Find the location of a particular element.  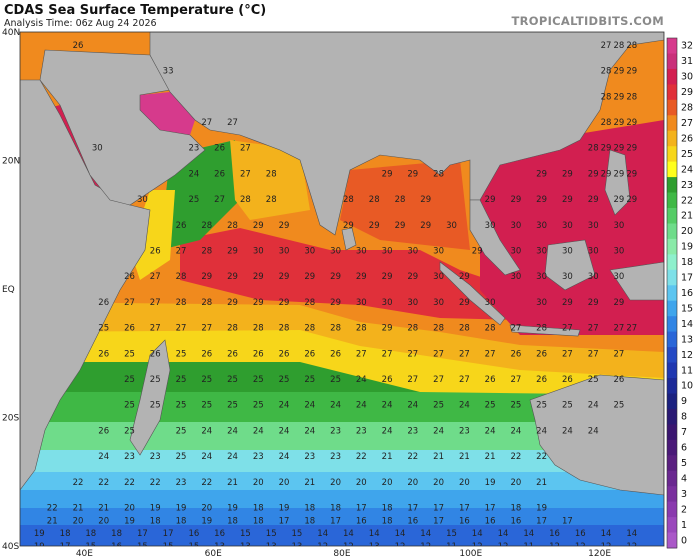

colorbar-label: 27 is located at coordinates (687, 123).